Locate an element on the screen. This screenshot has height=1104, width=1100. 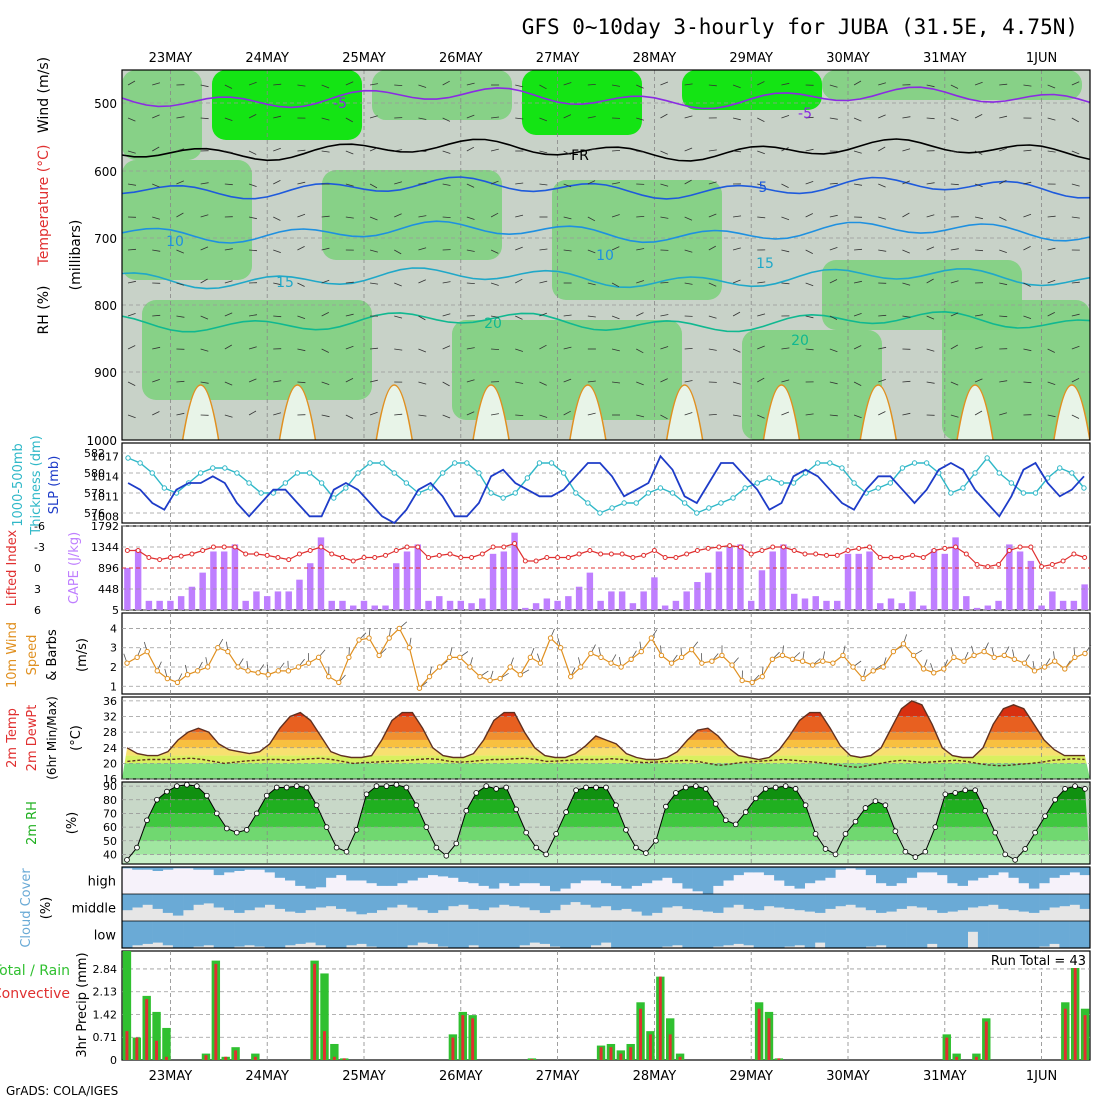
wind-tick-label: 4 is located at coordinates (113, 628).